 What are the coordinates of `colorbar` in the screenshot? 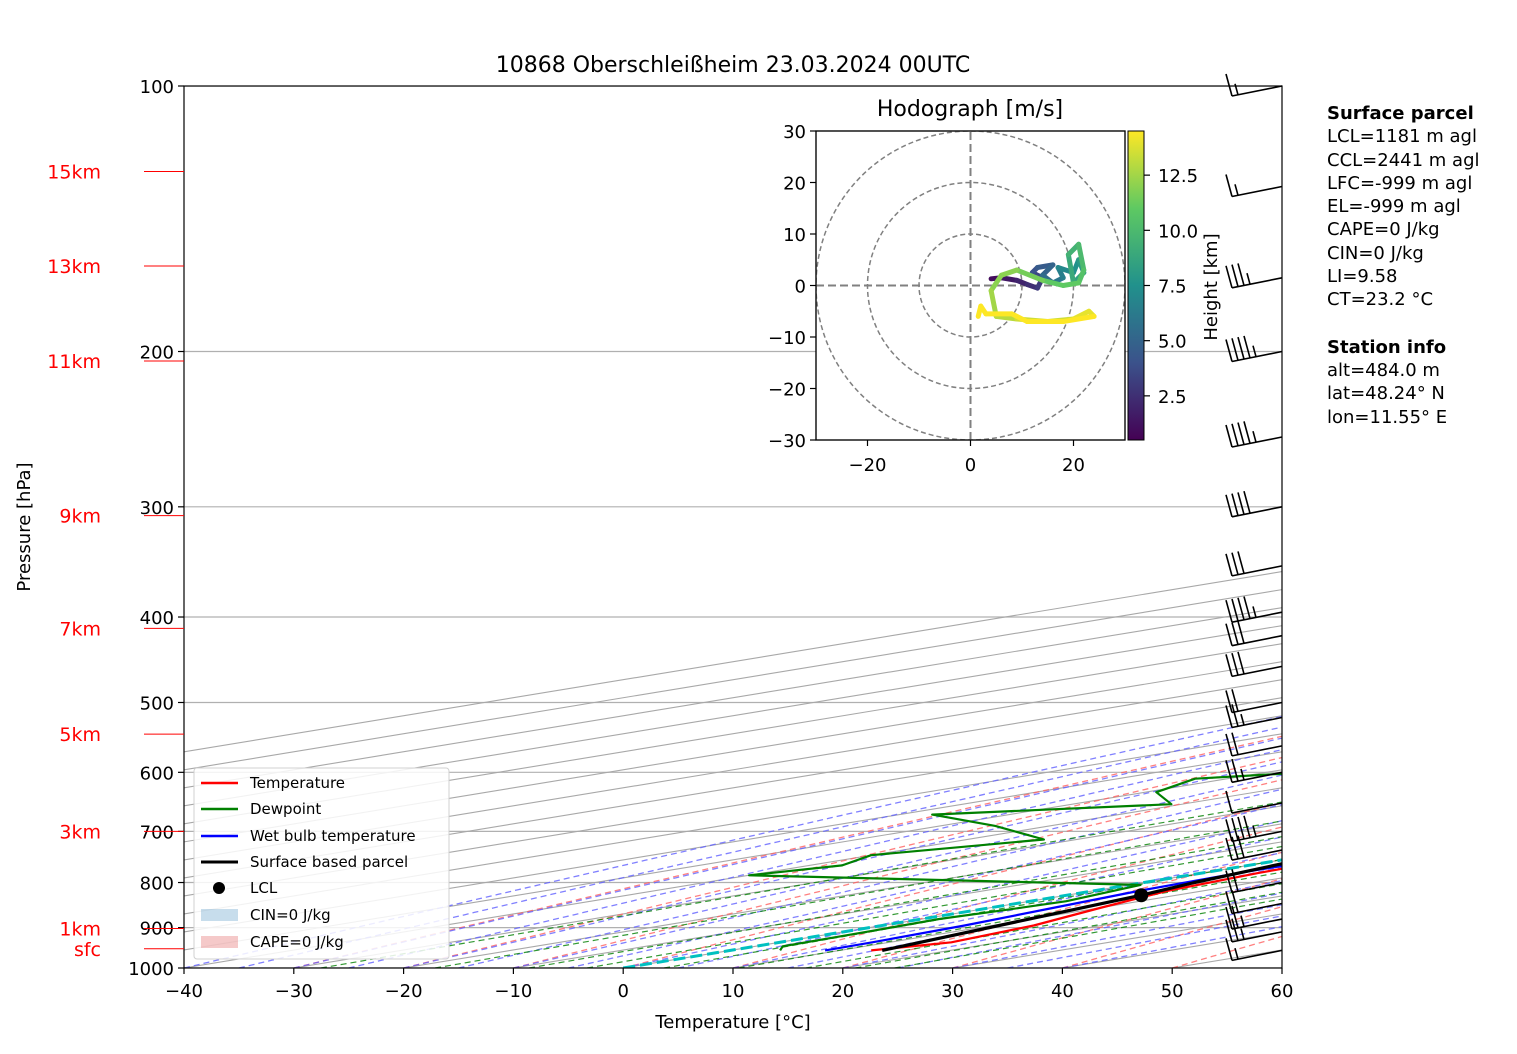 It's located at (1136, 285).